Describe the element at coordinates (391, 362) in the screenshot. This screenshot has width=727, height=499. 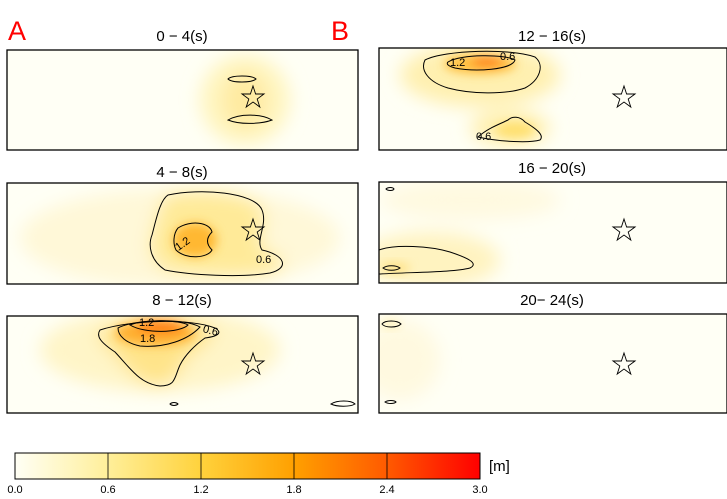
I see `contour-lines-b3` at that location.